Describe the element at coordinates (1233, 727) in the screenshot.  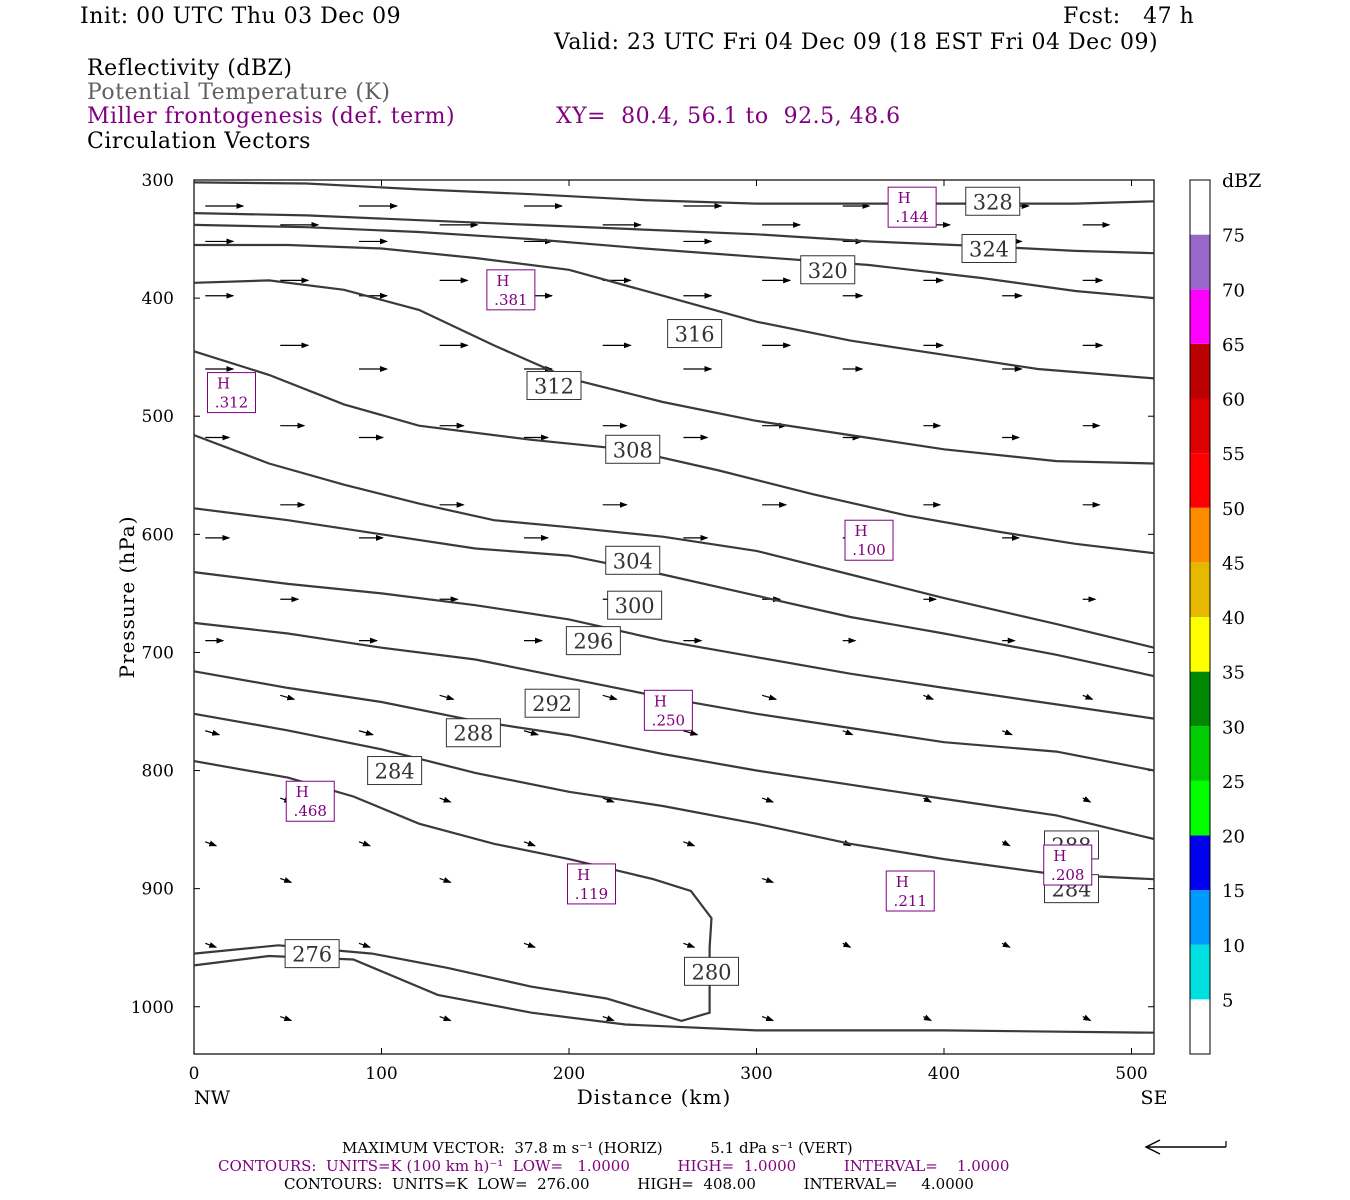
I see `colorbar-label: 30` at that location.